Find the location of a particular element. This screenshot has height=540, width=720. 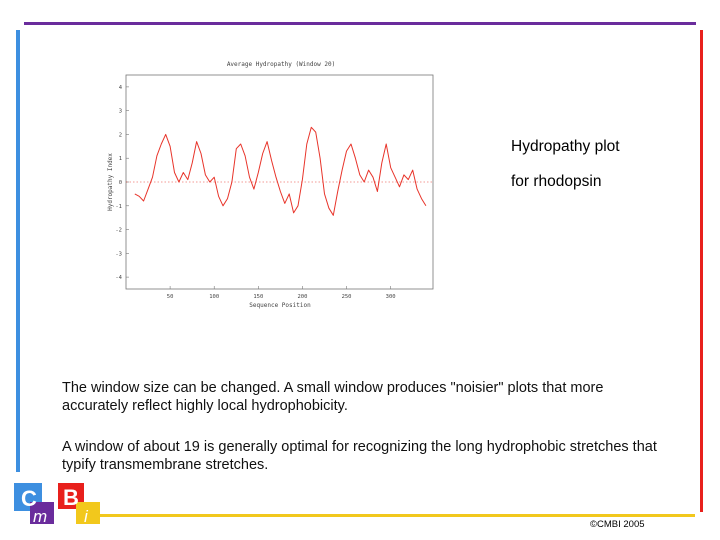

copyright-notice: ©CMBI 2005 is located at coordinates (617, 524).